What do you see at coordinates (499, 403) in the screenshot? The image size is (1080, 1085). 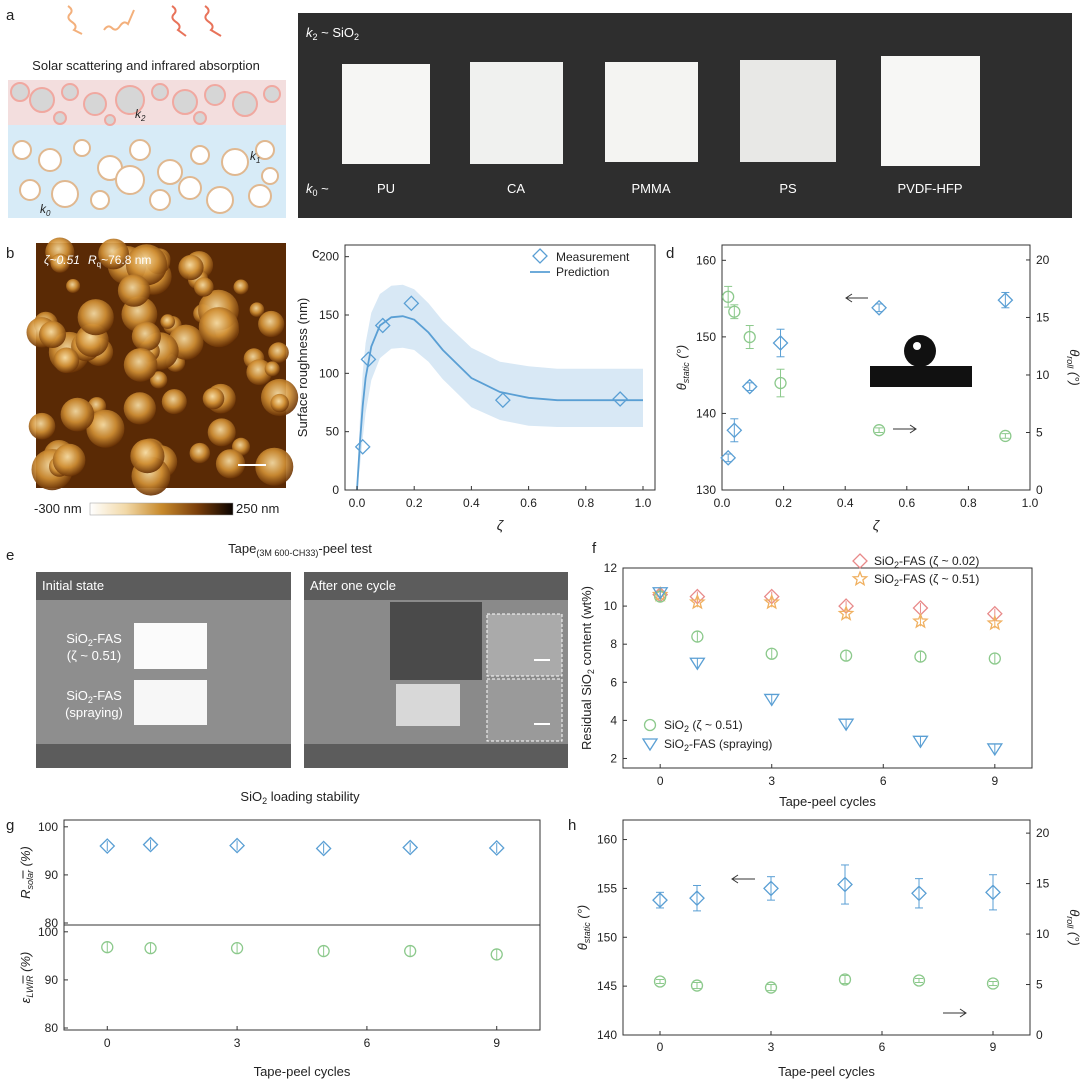 I see `prediction-line` at bounding box center [499, 403].